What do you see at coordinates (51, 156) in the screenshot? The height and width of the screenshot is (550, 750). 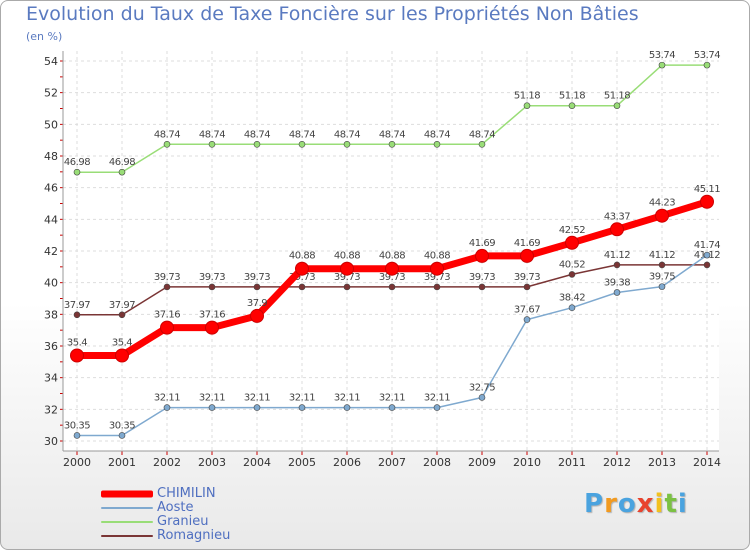 I see `y-tick-label: 48` at bounding box center [51, 156].